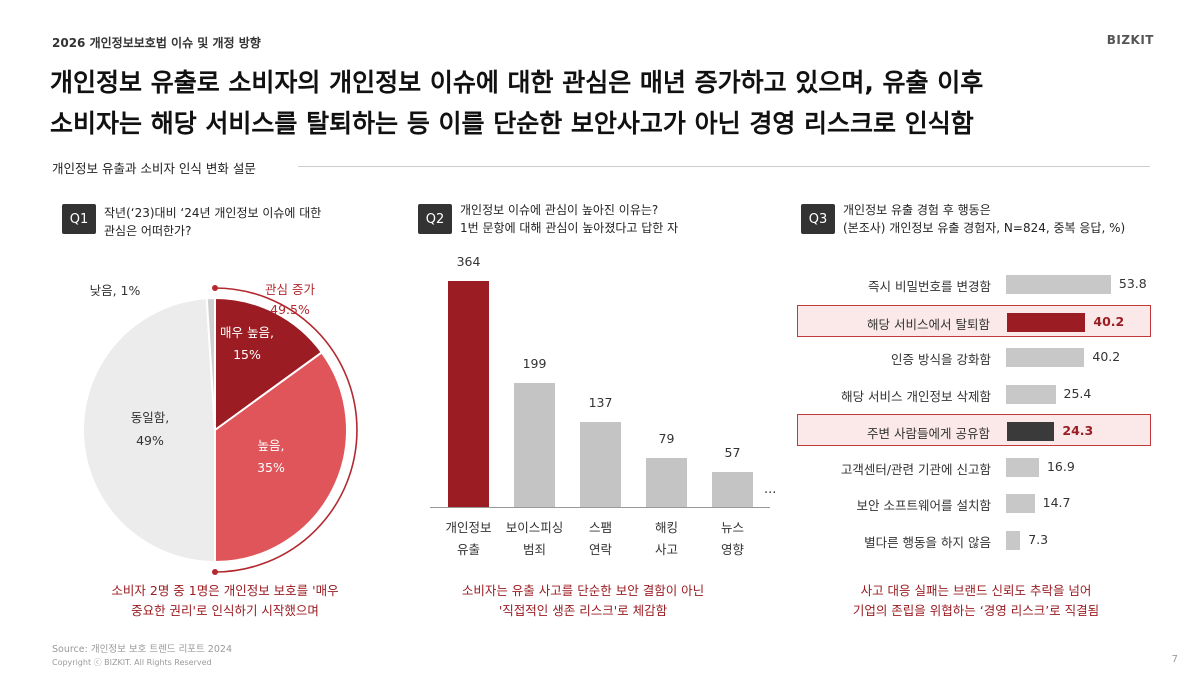  Describe the element at coordinates (732, 452) in the screenshot. I see `q2-bar-value: 57` at that location.